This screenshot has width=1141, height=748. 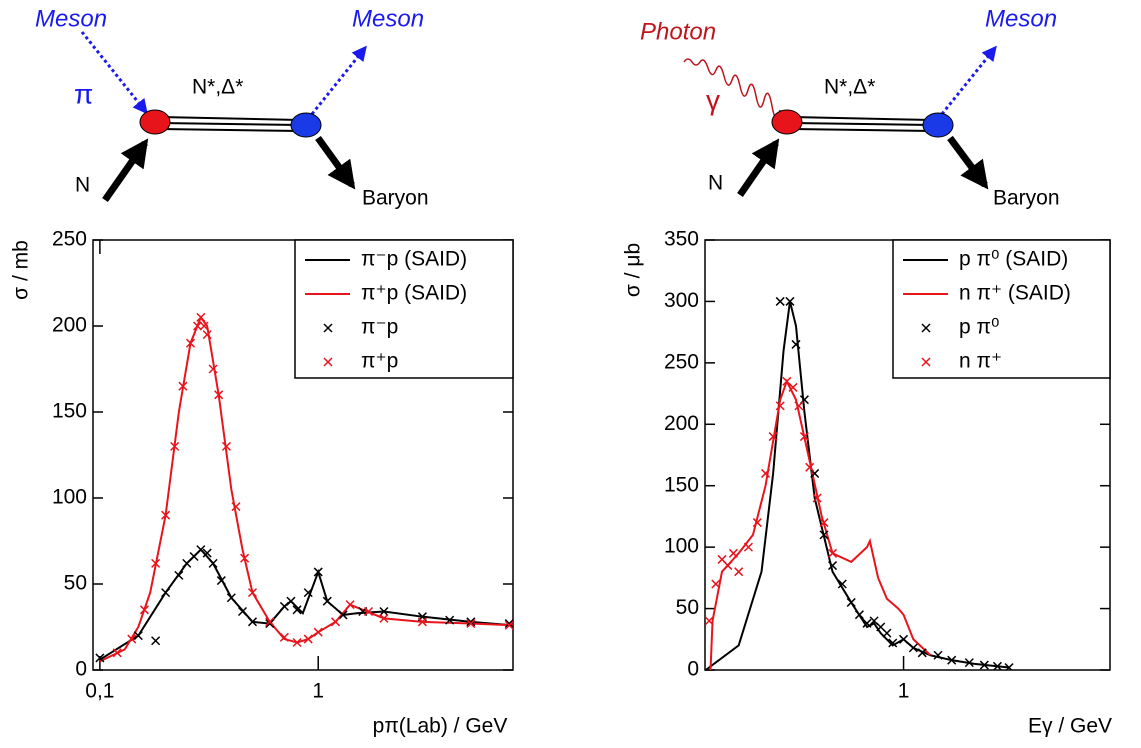 I want to click on x-tick-label: 1, so click(x=318, y=691).